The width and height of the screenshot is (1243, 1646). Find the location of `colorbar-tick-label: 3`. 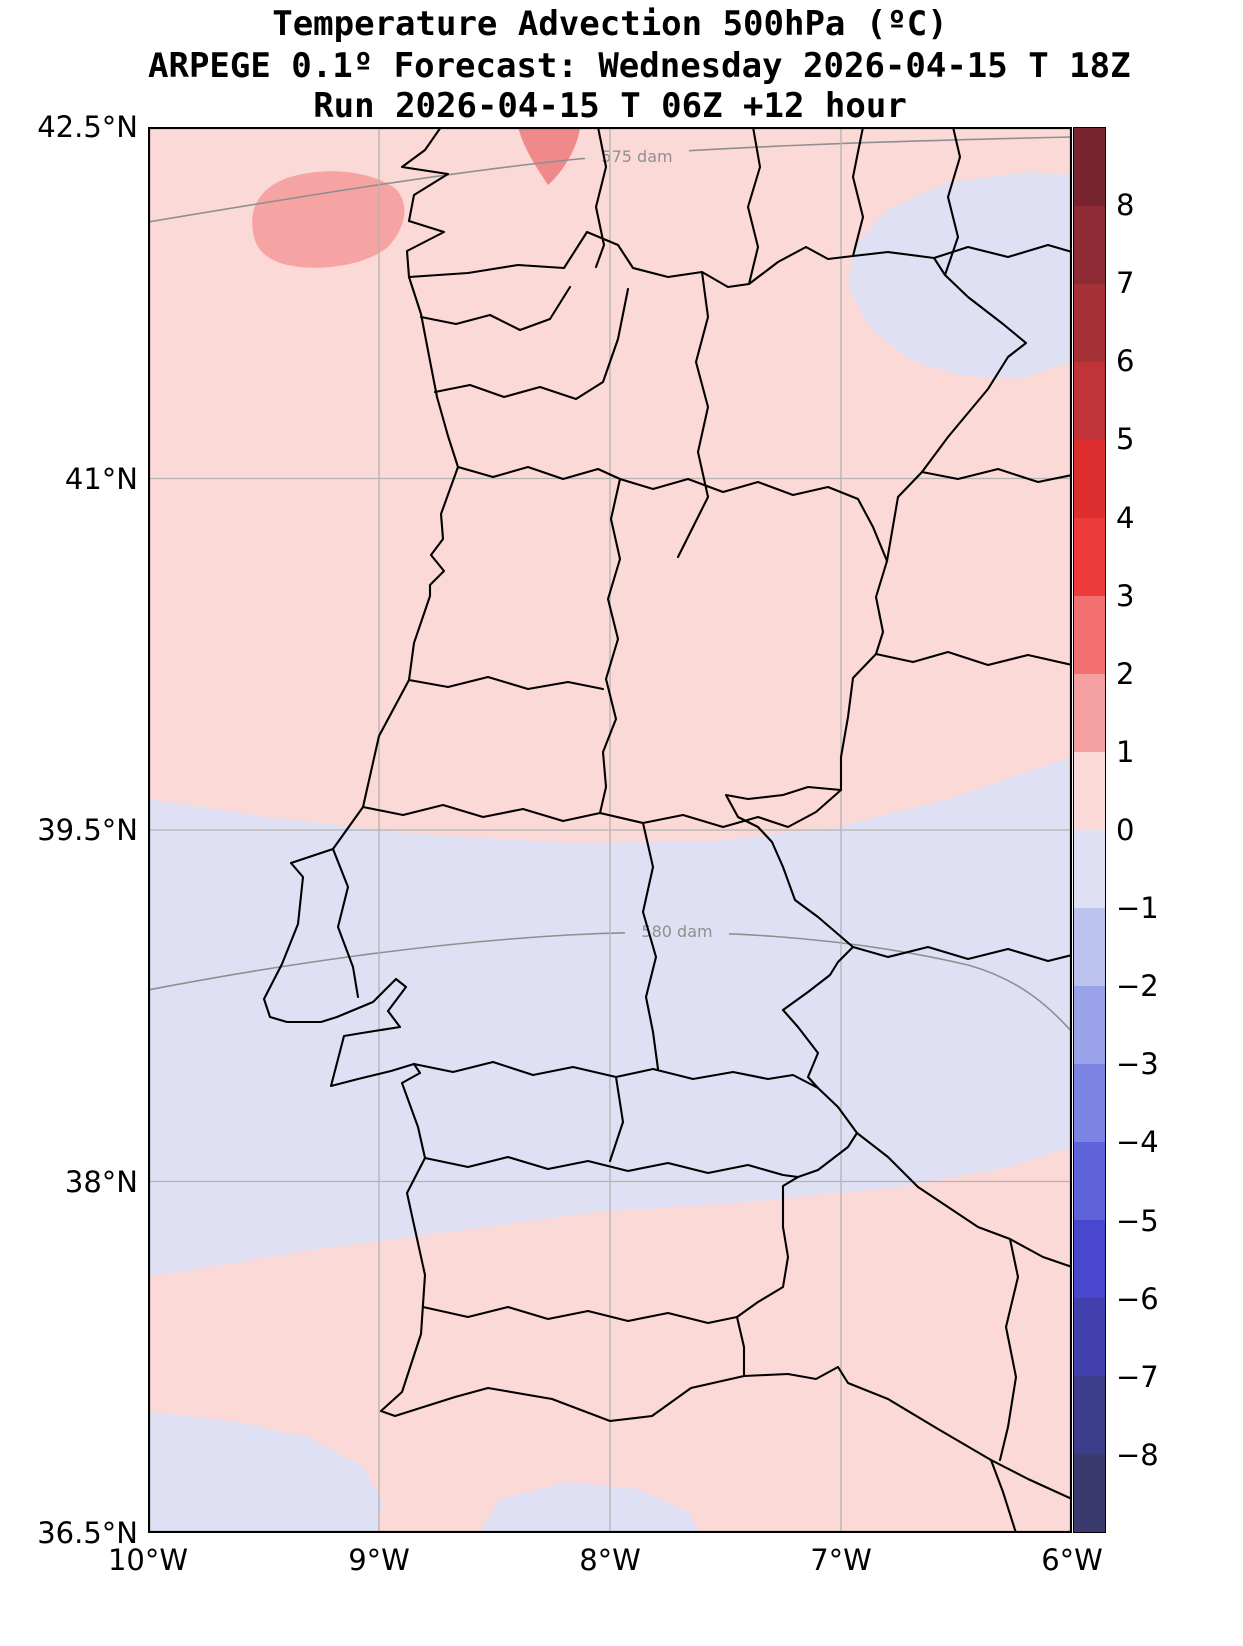

colorbar-tick-label: 3 is located at coordinates (1125, 595).